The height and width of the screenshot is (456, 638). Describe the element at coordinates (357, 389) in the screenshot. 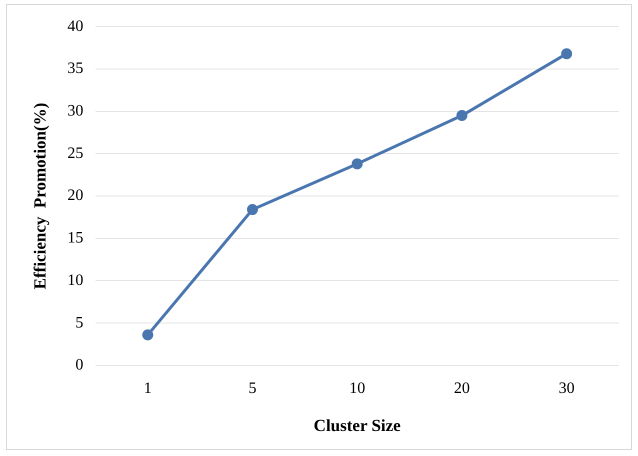

I see `x-tick-label: 10` at that location.